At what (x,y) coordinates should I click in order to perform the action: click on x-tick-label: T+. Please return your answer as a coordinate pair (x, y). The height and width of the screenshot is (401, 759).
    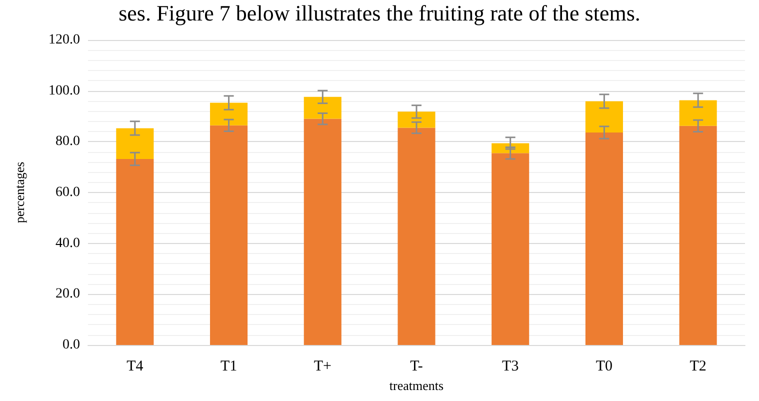
    Looking at the image, I should click on (323, 366).